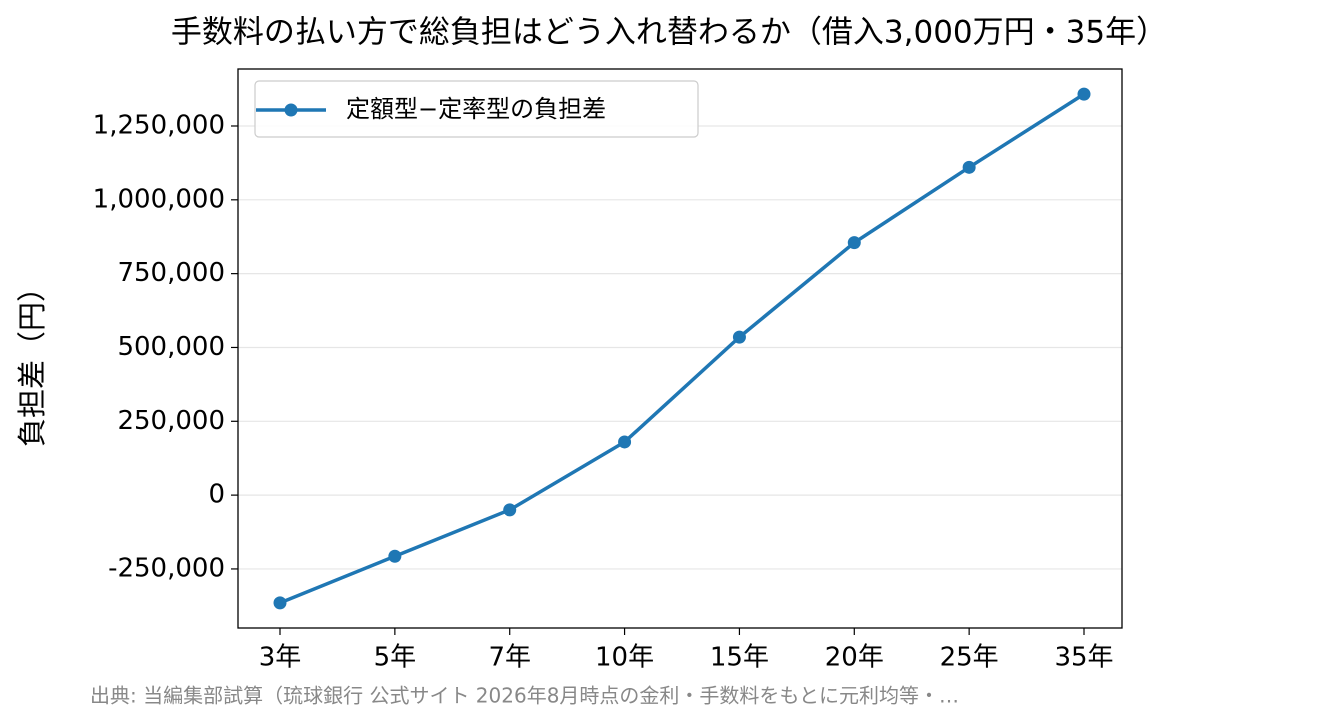  What do you see at coordinates (32, 360) in the screenshot?
I see `y-axis-label: 負担差（円）` at bounding box center [32, 360].